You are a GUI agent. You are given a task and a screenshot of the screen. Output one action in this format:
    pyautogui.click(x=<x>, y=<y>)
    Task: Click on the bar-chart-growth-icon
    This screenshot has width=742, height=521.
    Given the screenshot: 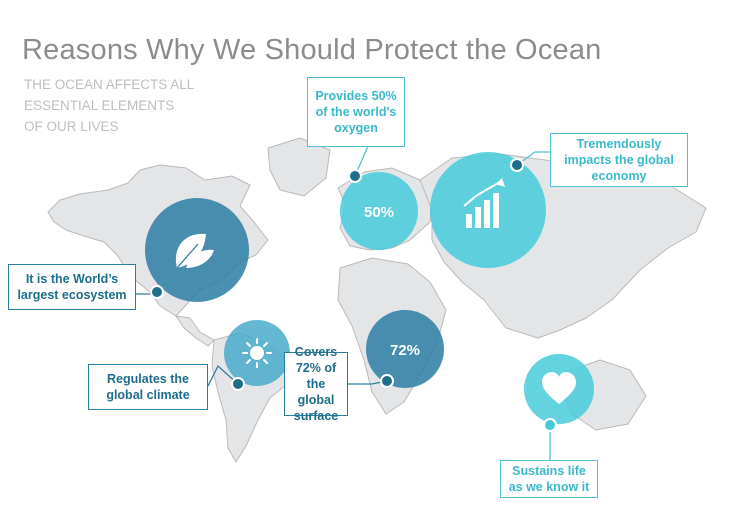 What is the action you would take?
    pyautogui.click(x=484, y=203)
    